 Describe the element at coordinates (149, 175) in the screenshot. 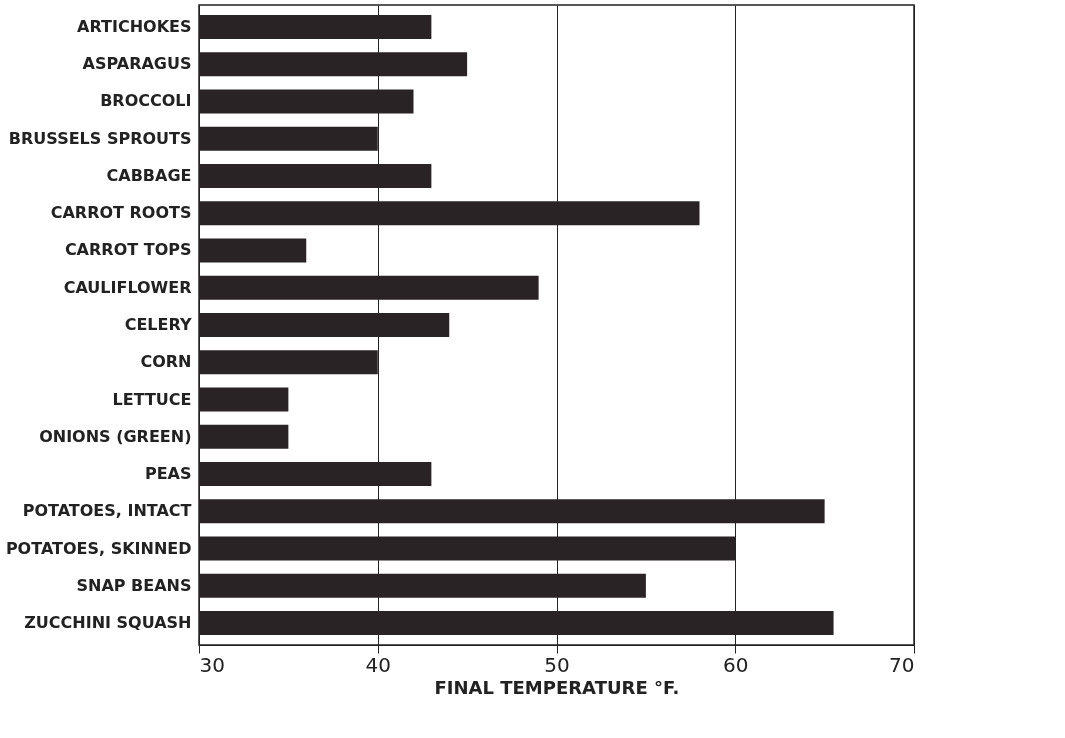

I see `y-tick-label: CABBAGE` at that location.